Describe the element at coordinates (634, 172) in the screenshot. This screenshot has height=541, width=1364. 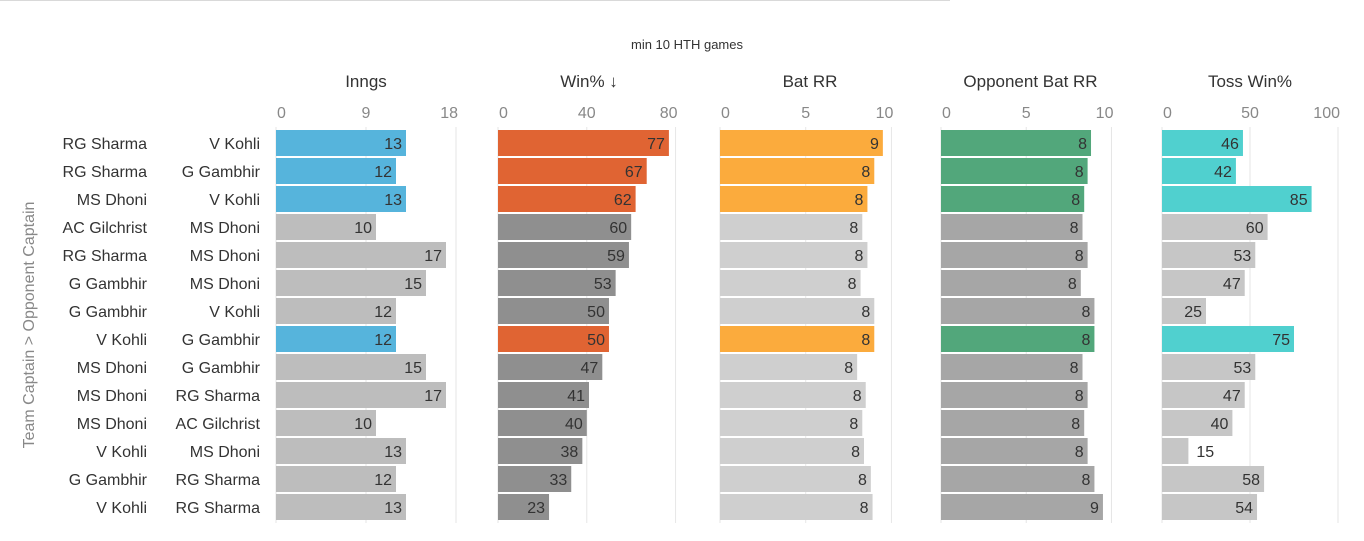
I see `data-label: 67` at that location.